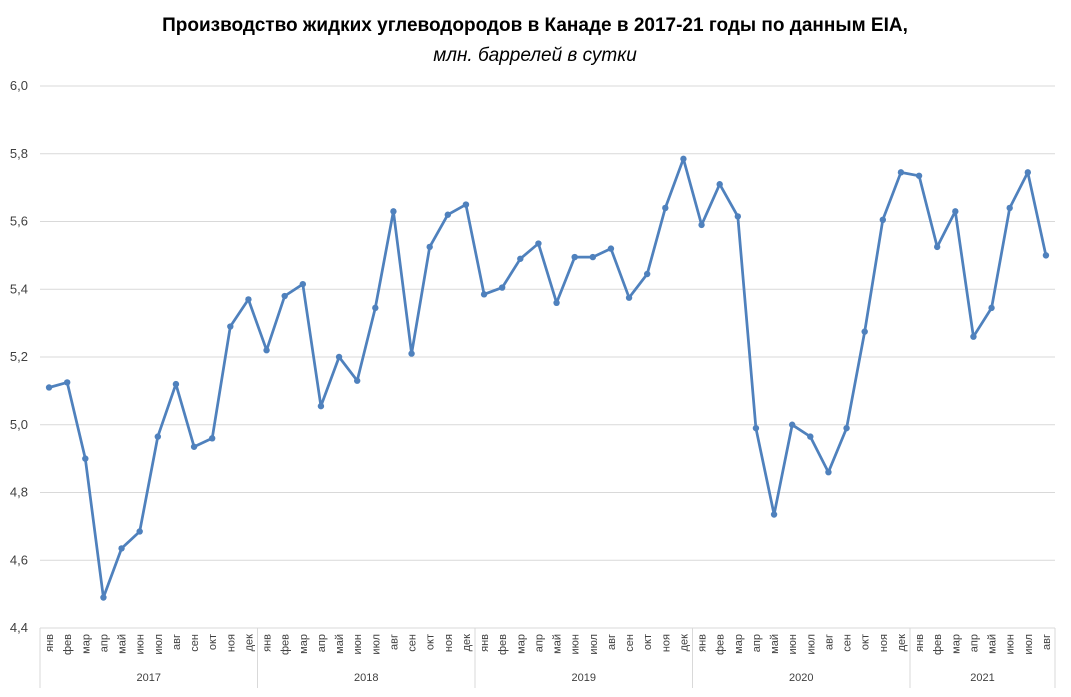 Image resolution: width=1071 pixels, height=697 pixels. What do you see at coordinates (19, 559) in the screenshot?
I see `y-tick-label: 4,6` at bounding box center [19, 559].